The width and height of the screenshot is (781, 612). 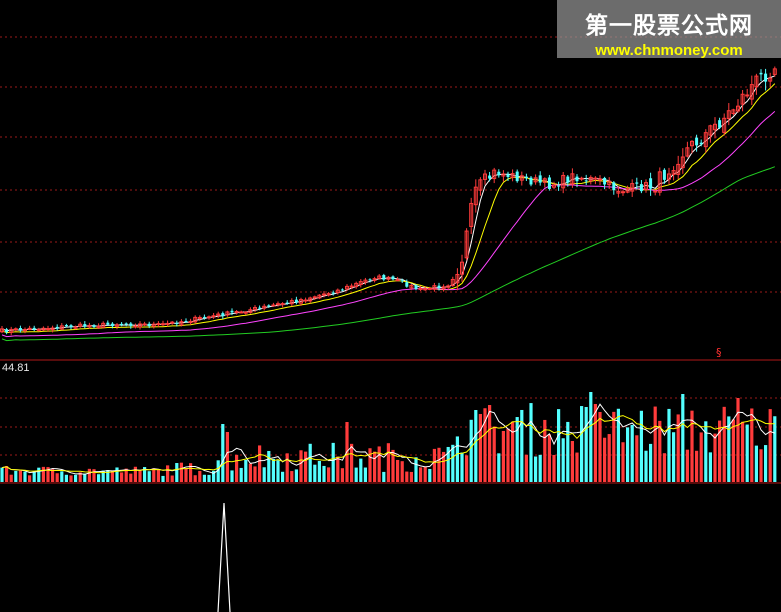 I want to click on watermark-banner: 第一股票公式网 www.chnmoney.com, so click(x=669, y=29).